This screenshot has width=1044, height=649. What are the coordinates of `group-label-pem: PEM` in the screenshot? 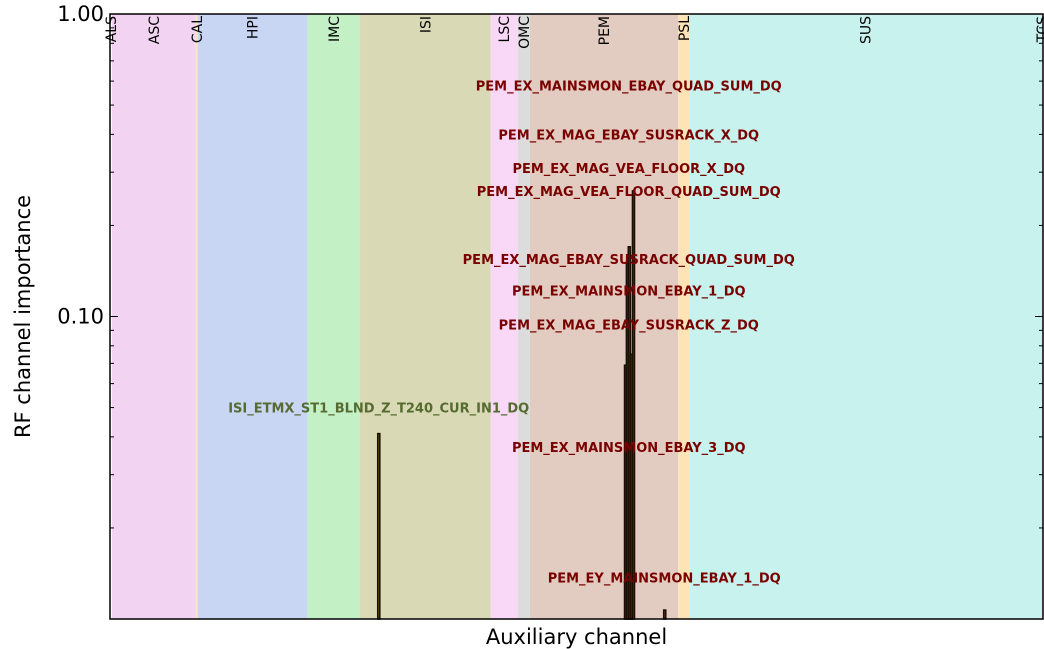 It's located at (605, 30).